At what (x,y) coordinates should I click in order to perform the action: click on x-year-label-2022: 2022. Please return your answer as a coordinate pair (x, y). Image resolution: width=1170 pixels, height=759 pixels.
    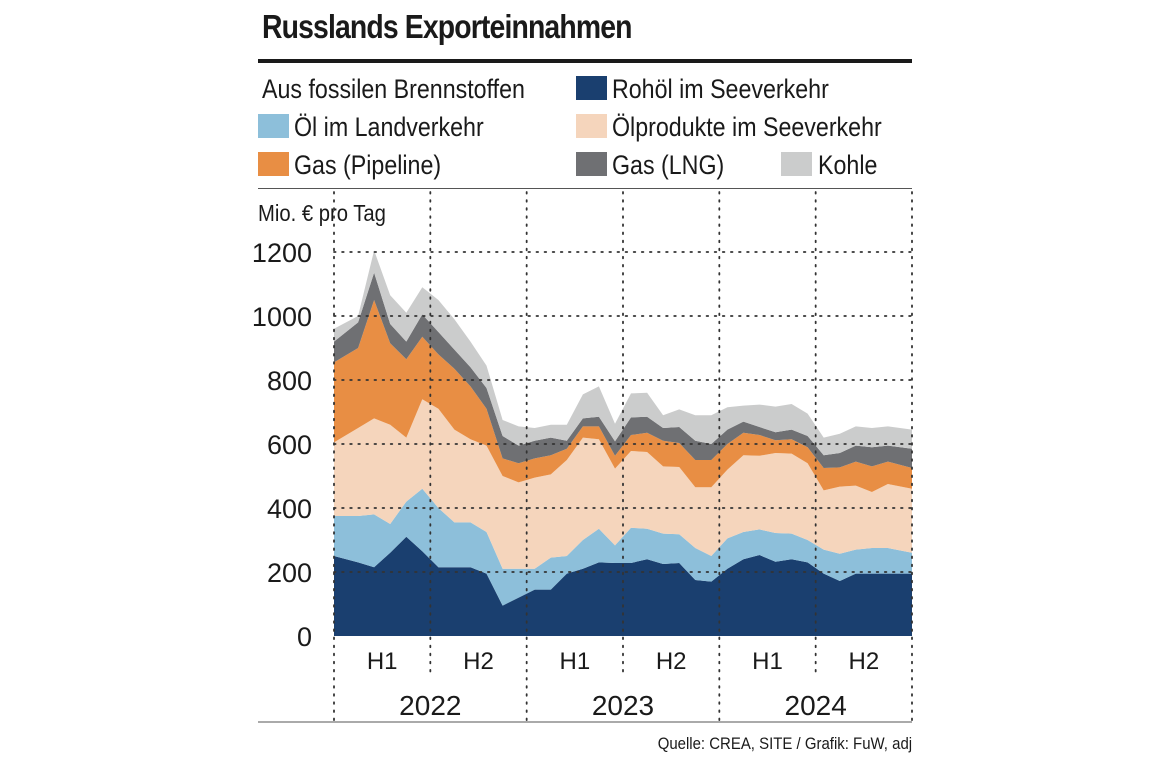
    Looking at the image, I should click on (430, 705).